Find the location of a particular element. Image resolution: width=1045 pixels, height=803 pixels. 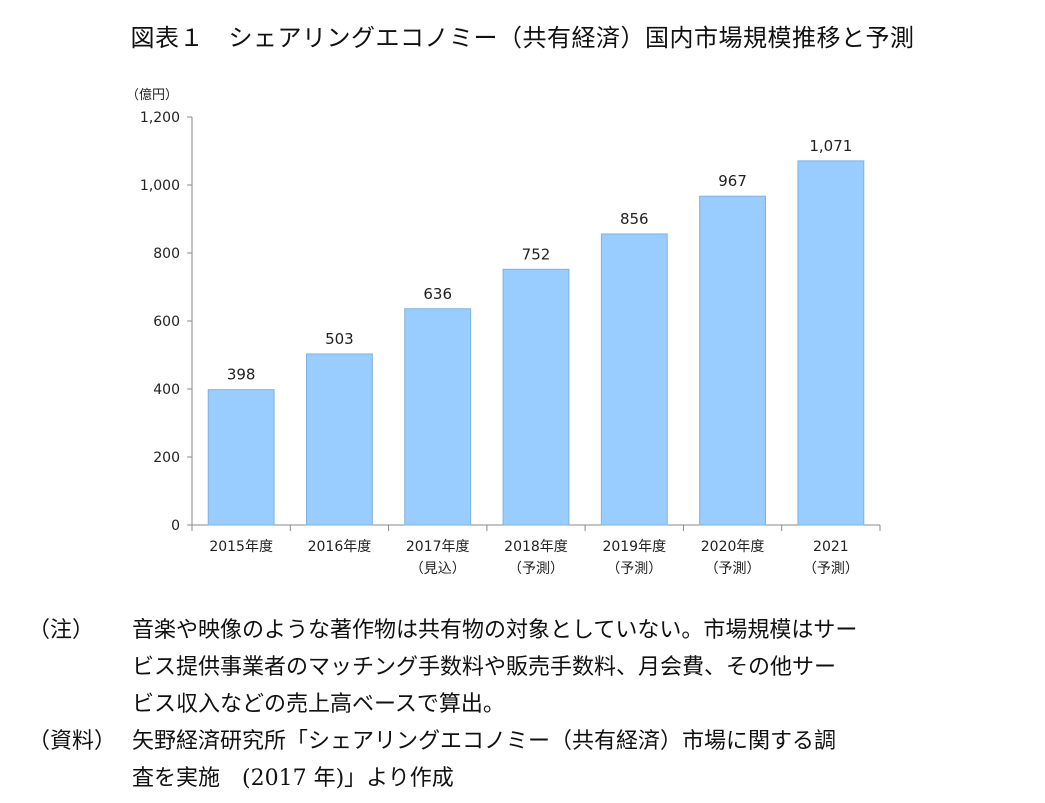

note-line: ビス収入などの売上高ベースで算出。 is located at coordinates (318, 704).